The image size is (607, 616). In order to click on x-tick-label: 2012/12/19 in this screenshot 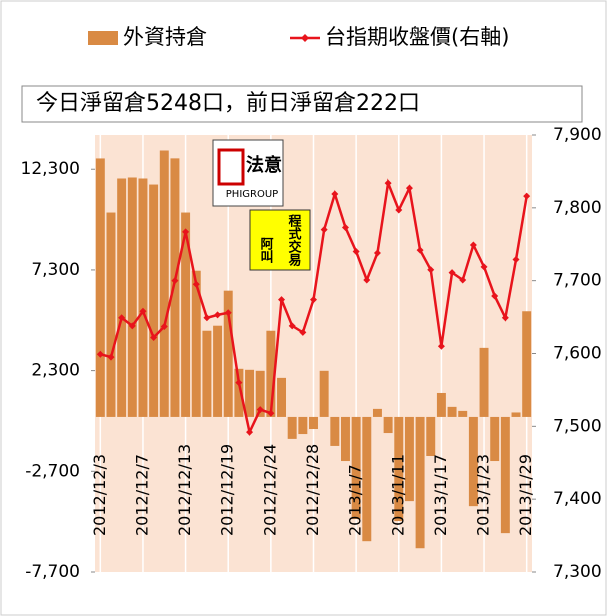, I will do `click(227, 490)`.